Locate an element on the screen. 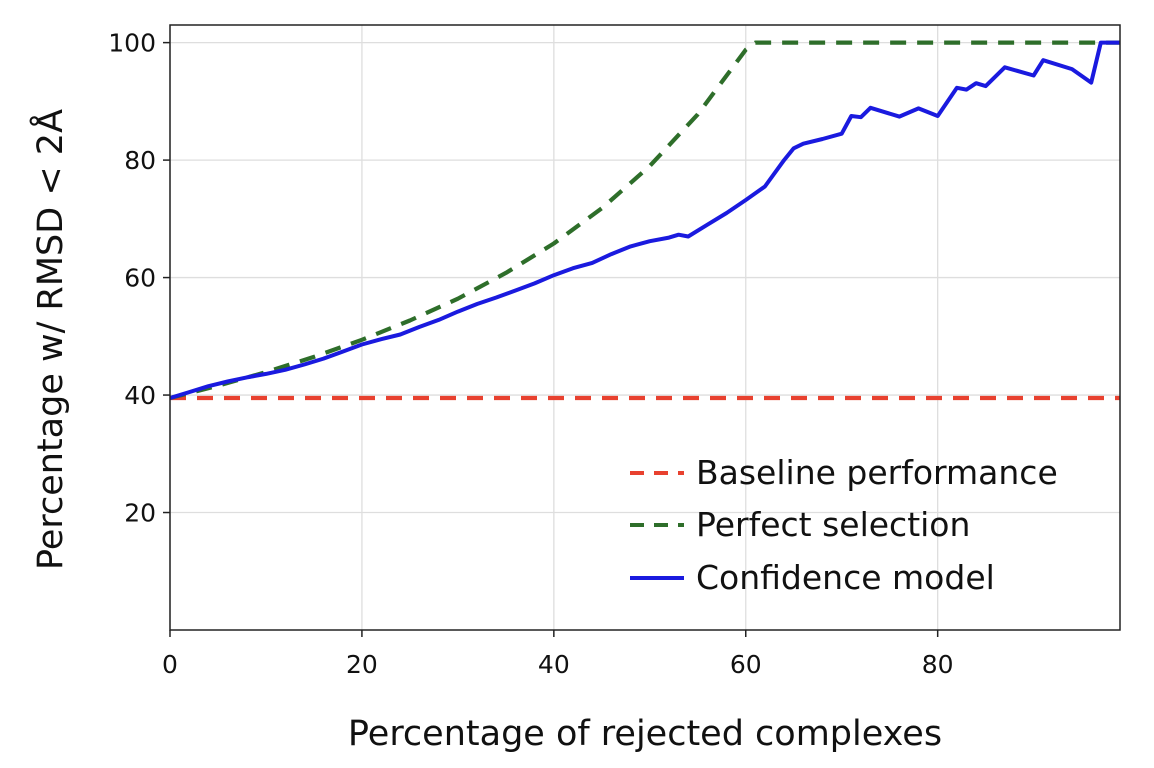 This screenshot has height=768, width=1154. legend-label-1: Perfect selection is located at coordinates (833, 524).